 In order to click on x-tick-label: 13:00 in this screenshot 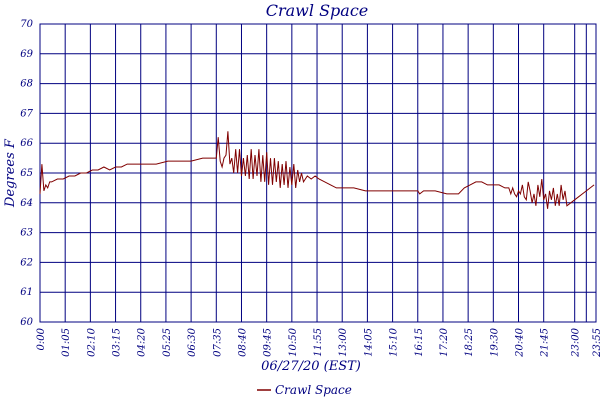, I will do `click(343, 341)`.